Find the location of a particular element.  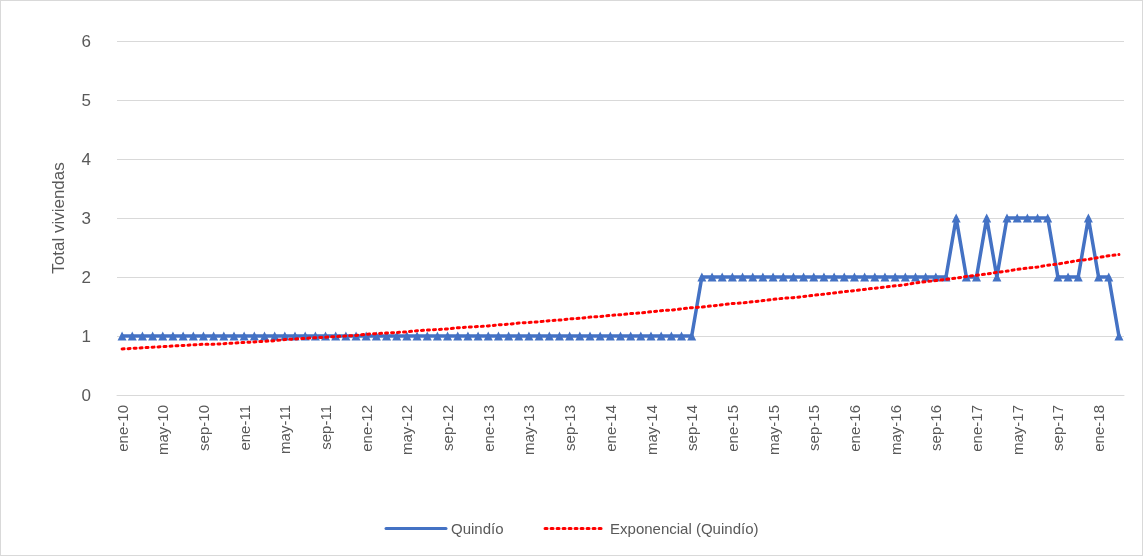

x-tick-label: ene-16 is located at coordinates (854, 428).